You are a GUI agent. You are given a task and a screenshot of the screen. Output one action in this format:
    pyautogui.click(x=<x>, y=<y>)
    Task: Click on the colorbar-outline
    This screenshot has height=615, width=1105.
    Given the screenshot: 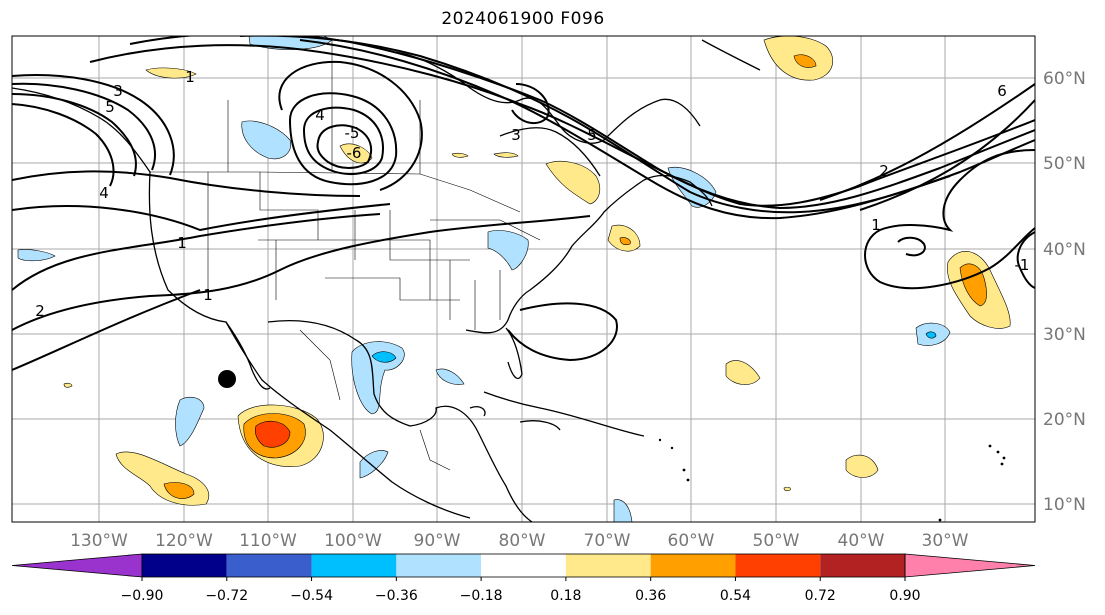 What is the action you would take?
    pyautogui.click(x=523, y=565)
    